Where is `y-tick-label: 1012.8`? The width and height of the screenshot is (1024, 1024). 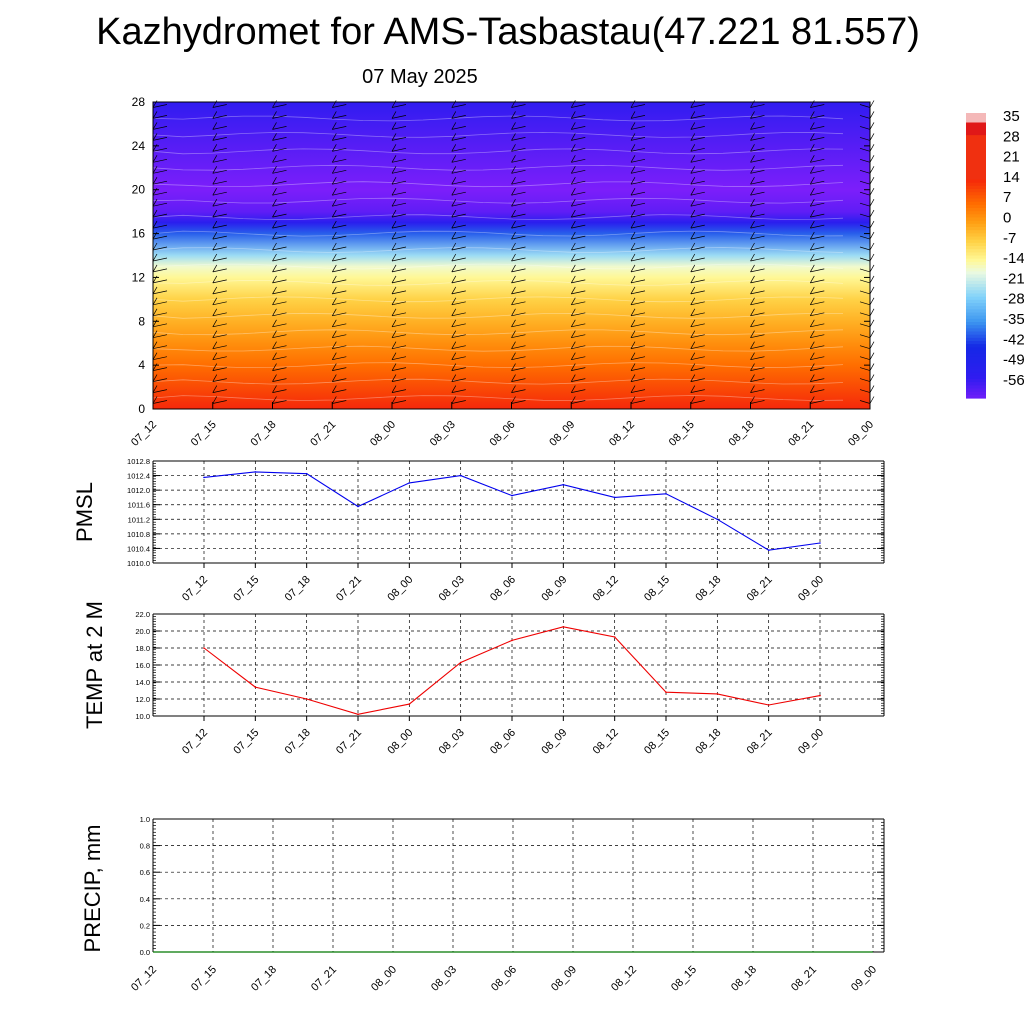
y-tick-label: 1012.8 is located at coordinates (138, 461).